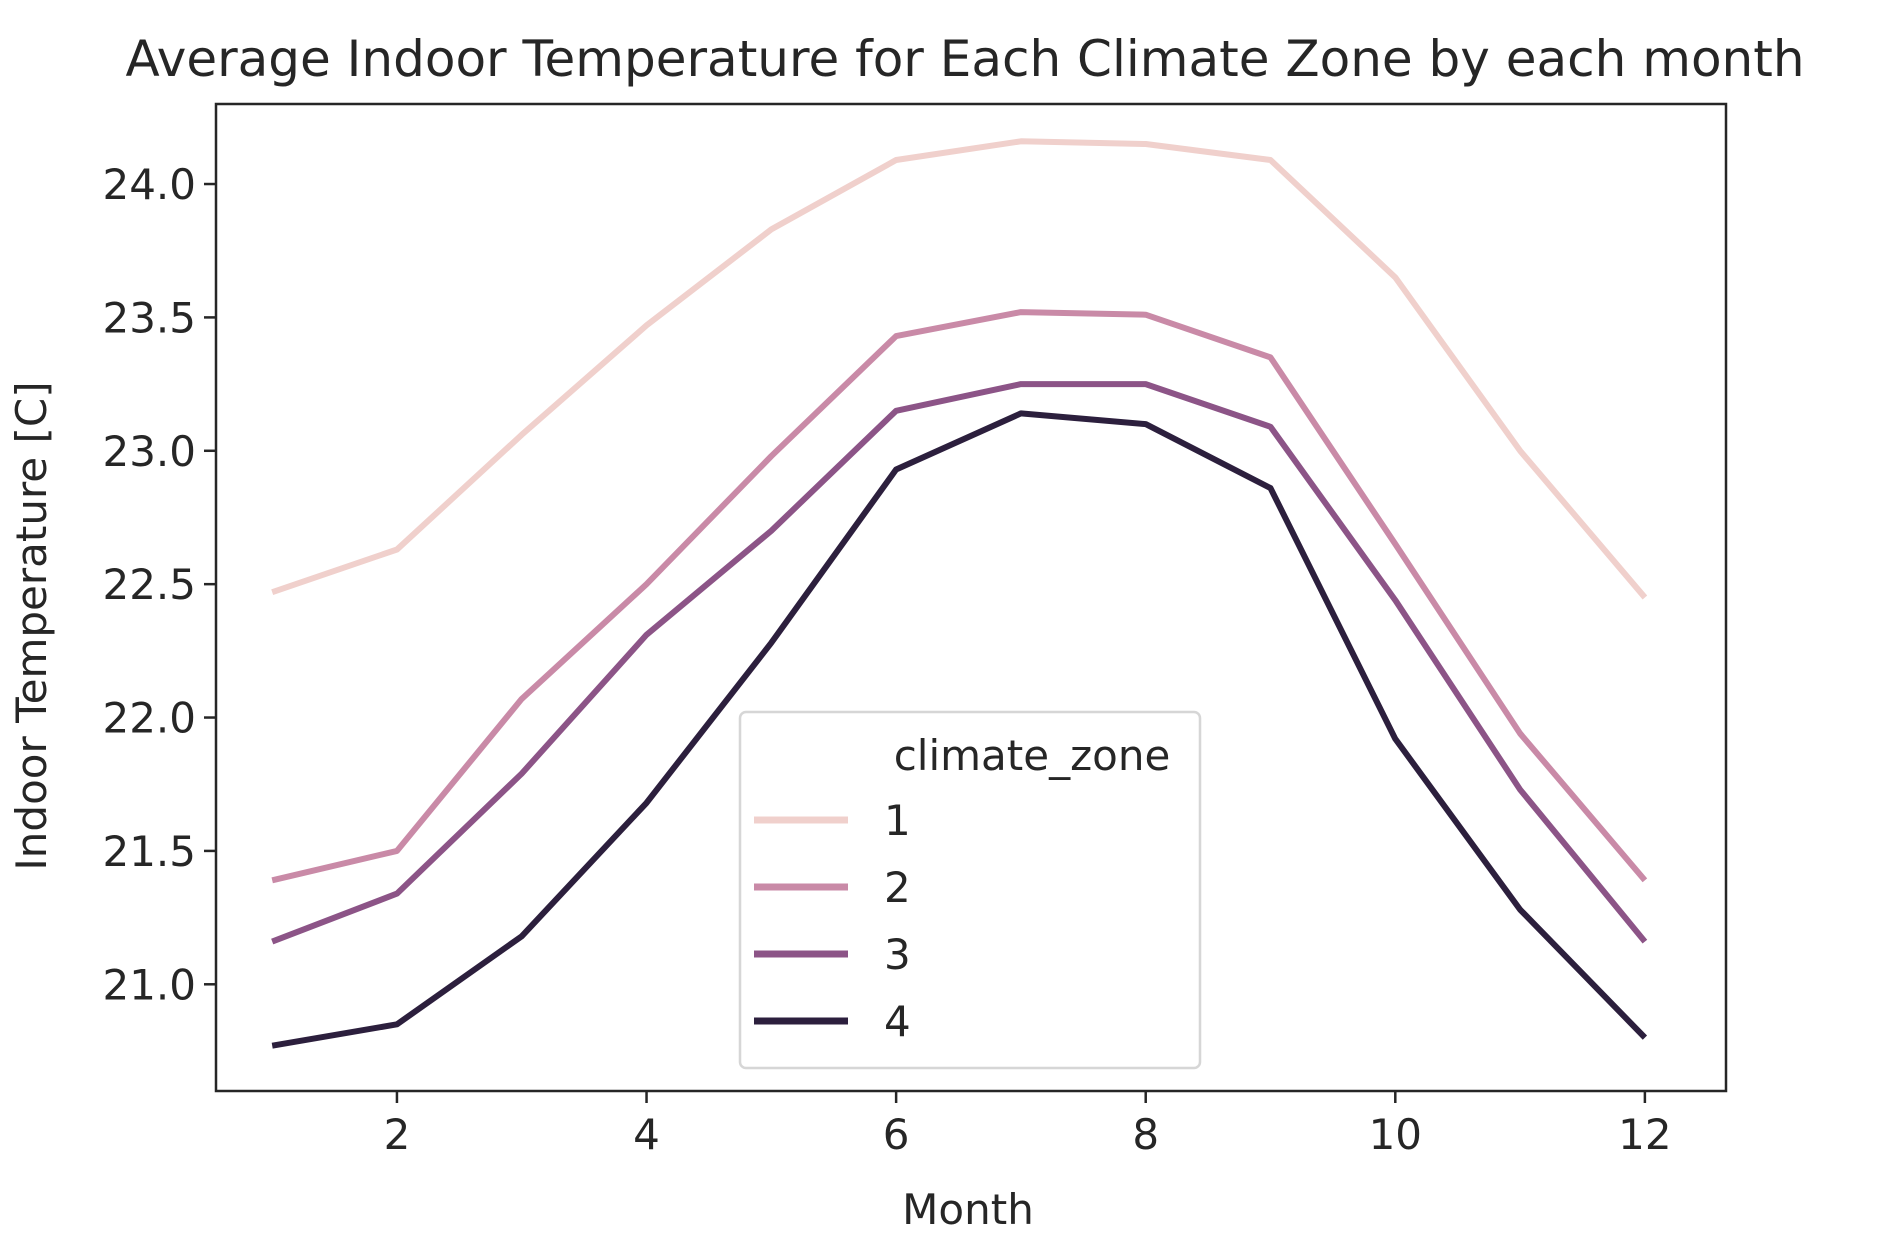 The image size is (1892, 1250). I want to click on x-tick-label-10: 10, so click(1395, 1134).